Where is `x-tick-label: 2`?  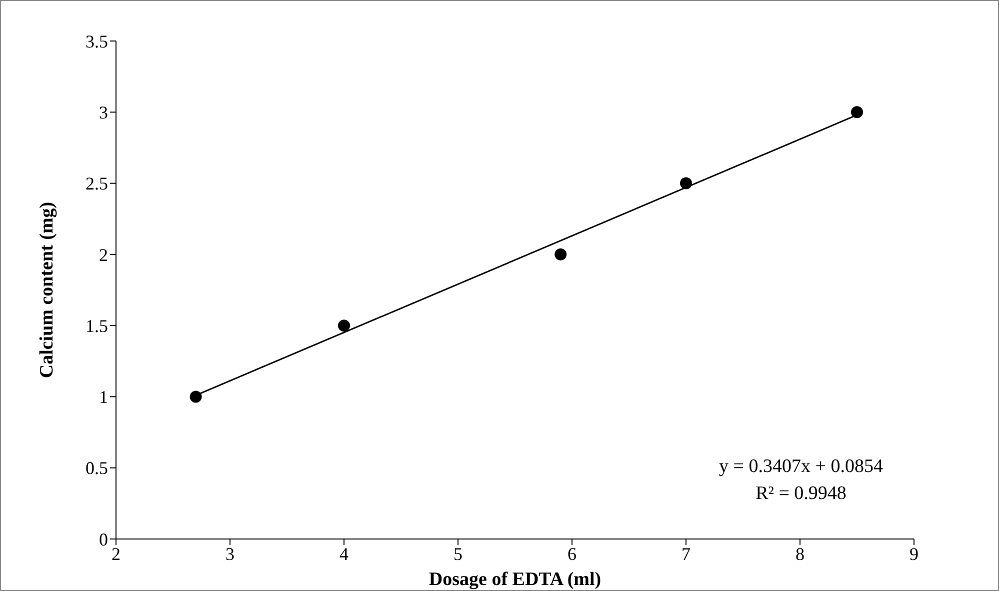
x-tick-label: 2 is located at coordinates (116, 554).